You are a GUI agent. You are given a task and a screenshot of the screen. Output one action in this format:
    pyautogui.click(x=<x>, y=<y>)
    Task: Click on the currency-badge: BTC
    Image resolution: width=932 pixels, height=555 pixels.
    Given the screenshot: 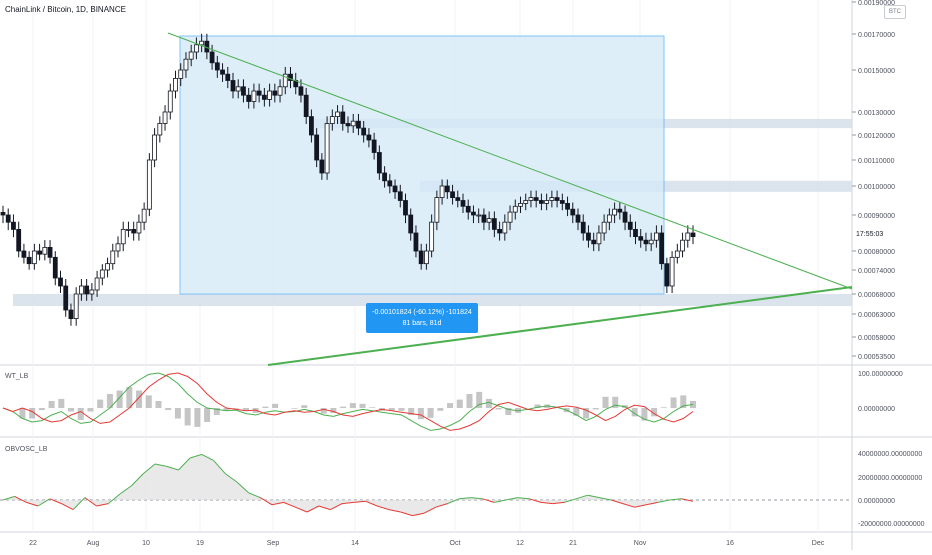 What is the action you would take?
    pyautogui.click(x=895, y=12)
    